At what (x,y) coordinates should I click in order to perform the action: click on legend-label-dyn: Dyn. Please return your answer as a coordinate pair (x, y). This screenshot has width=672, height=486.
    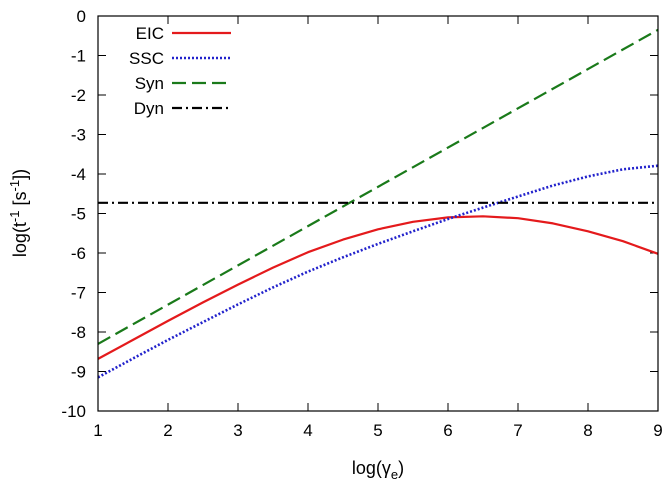
    Looking at the image, I should click on (149, 108).